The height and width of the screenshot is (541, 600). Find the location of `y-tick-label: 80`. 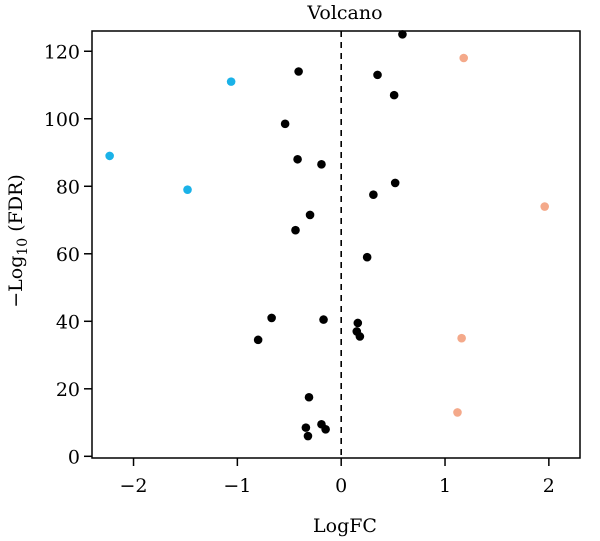

y-tick-label: 80 is located at coordinates (68, 187).